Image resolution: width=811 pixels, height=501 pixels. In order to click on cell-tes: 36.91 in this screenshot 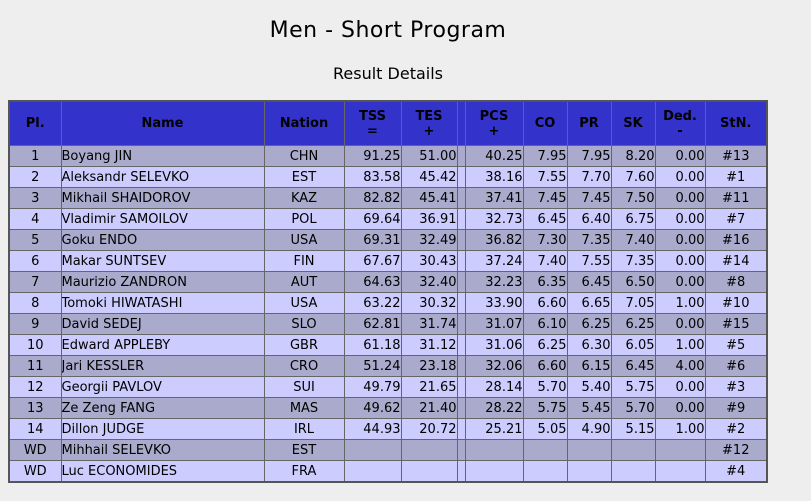, I will do `click(429, 219)`.